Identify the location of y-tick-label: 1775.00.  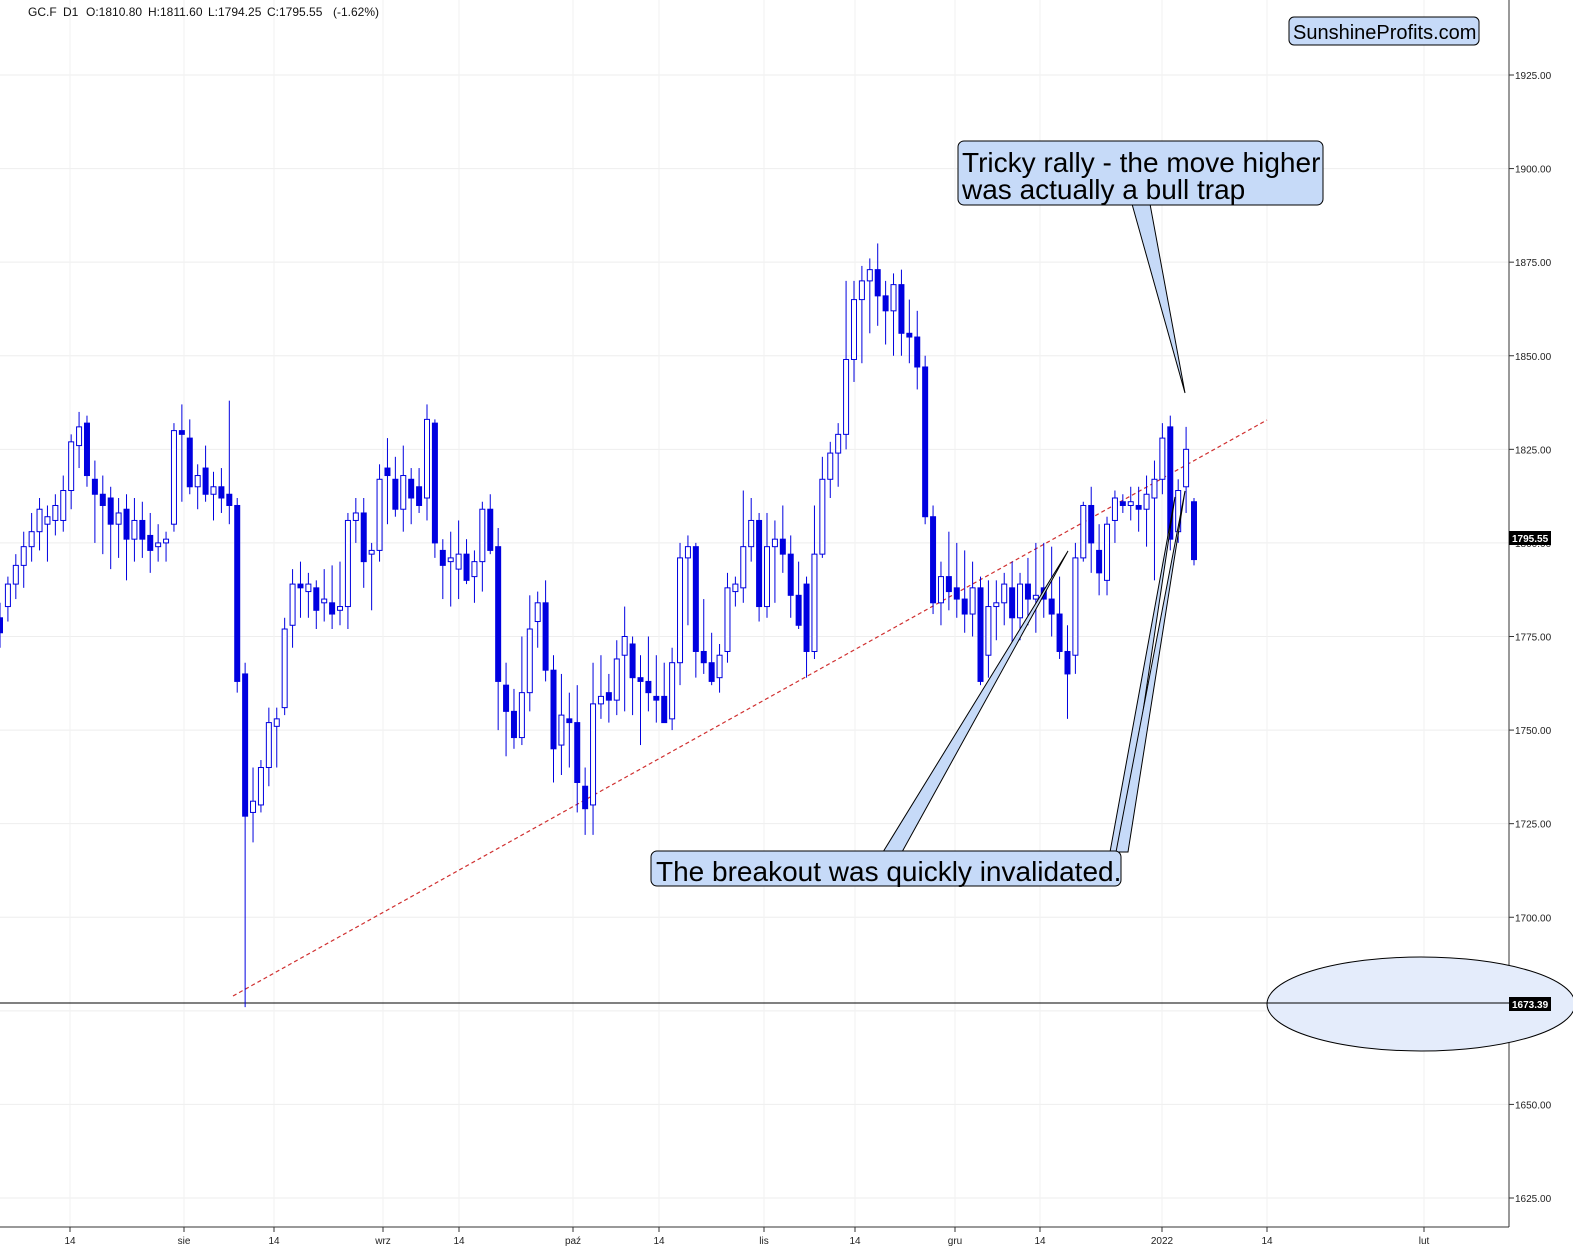
(1533, 638).